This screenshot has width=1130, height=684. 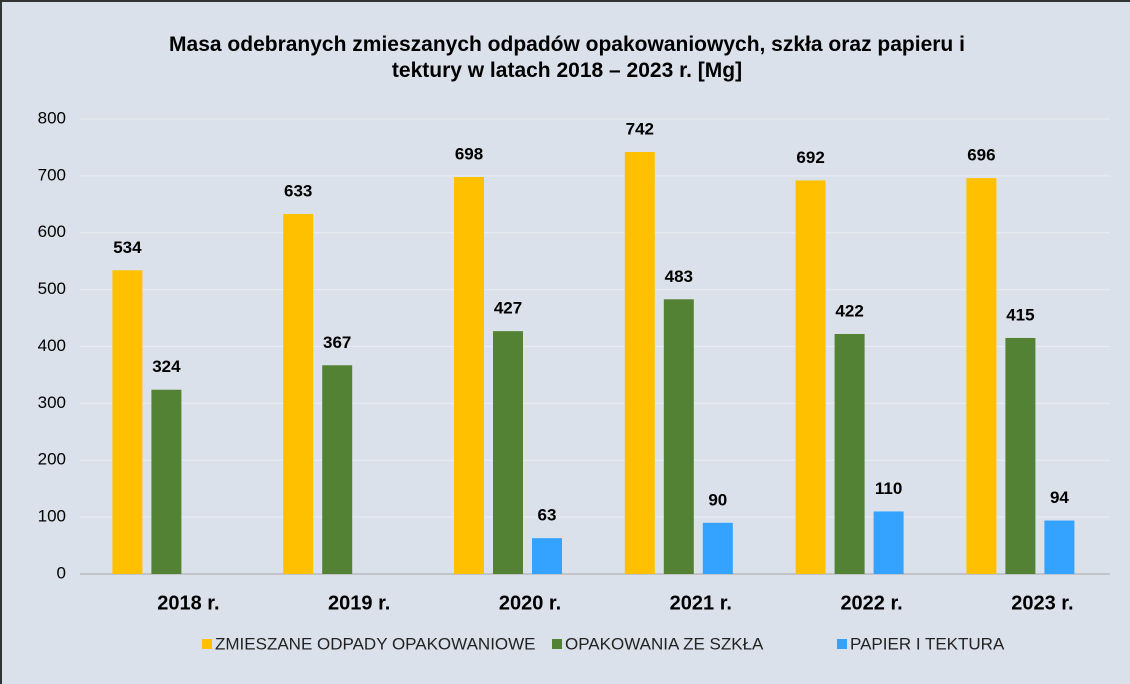 What do you see at coordinates (52, 174) in the screenshot?
I see `y-tick-label: 700` at bounding box center [52, 174].